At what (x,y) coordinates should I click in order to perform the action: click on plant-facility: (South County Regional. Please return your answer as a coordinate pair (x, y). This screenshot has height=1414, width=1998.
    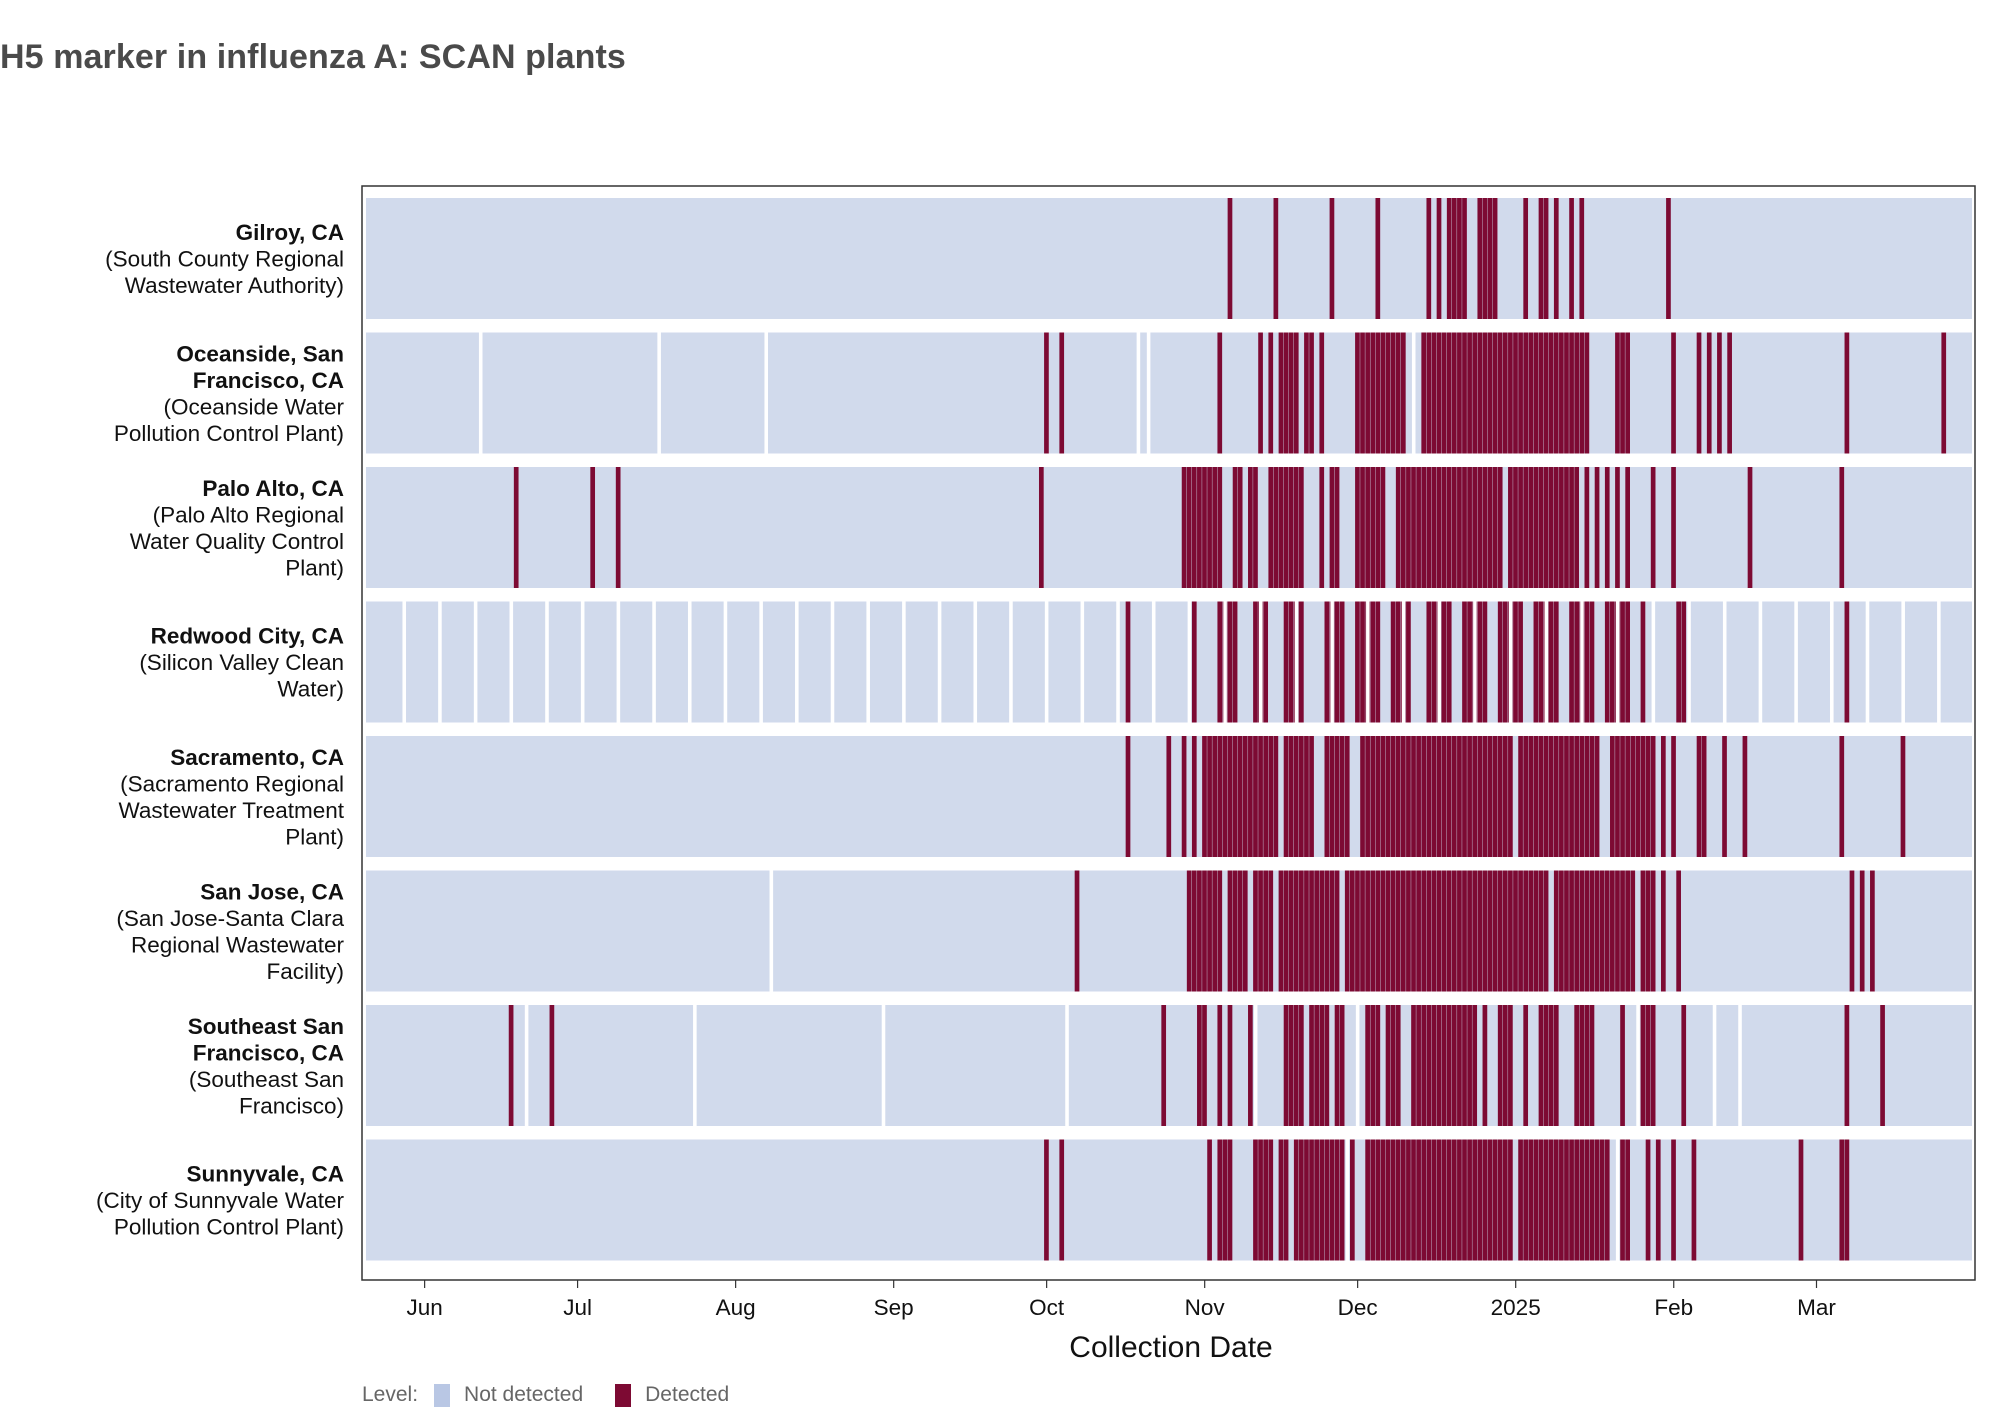
    Looking at the image, I should click on (224, 259).